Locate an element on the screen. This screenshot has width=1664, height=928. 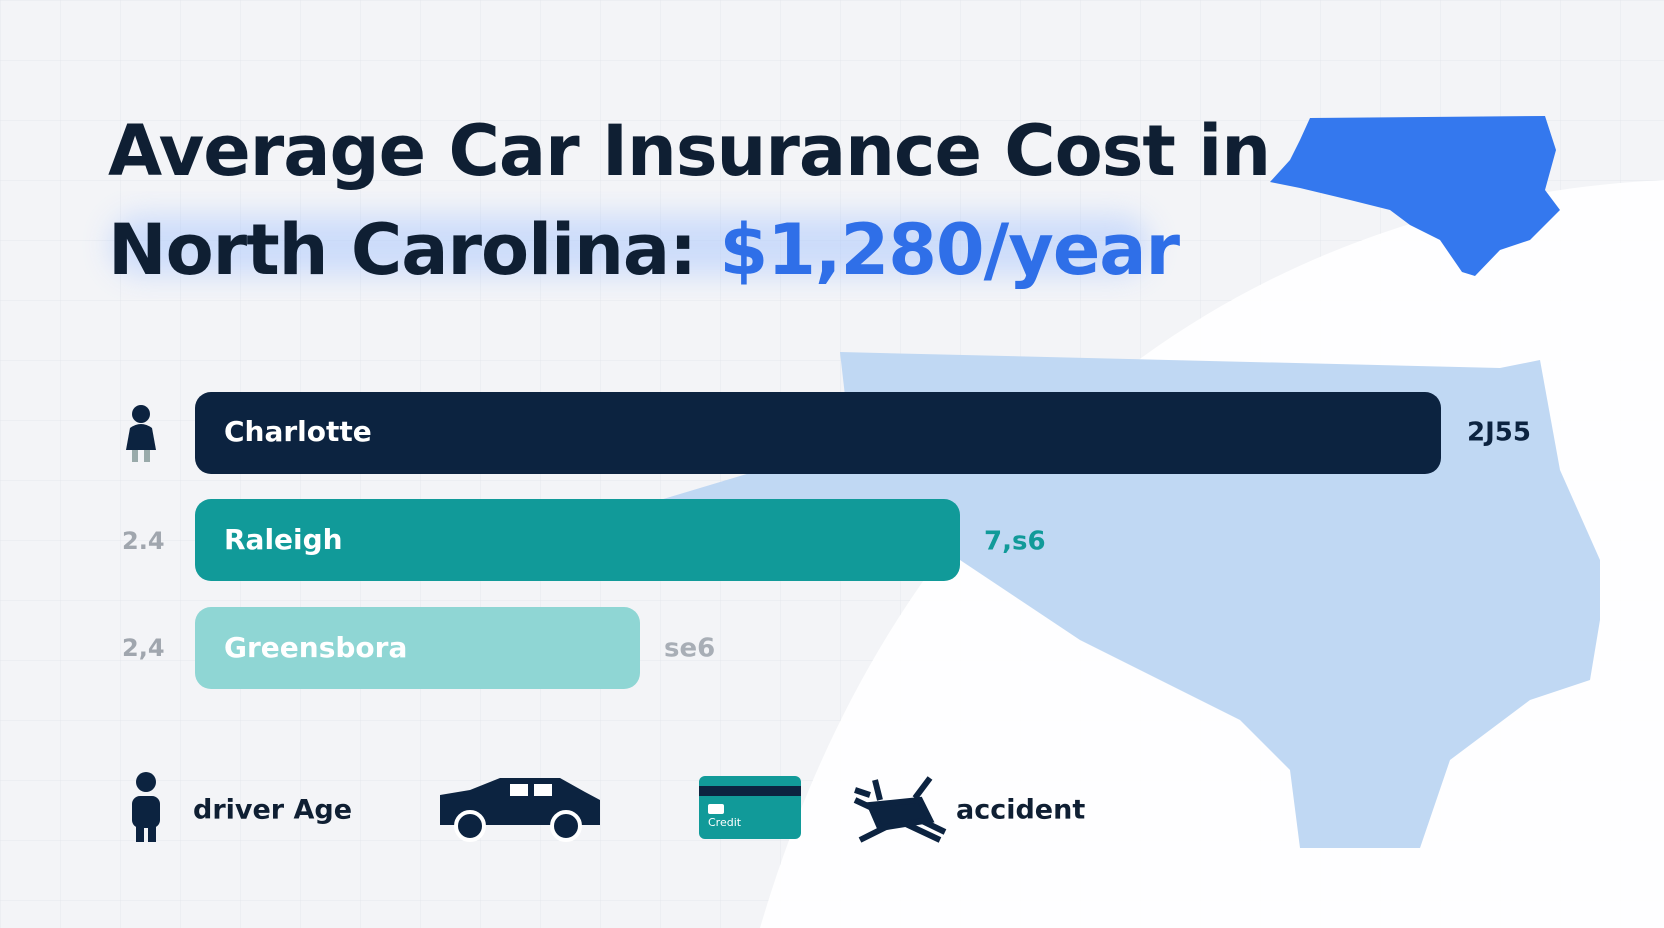
side-label: 2.4 is located at coordinates (143, 541).